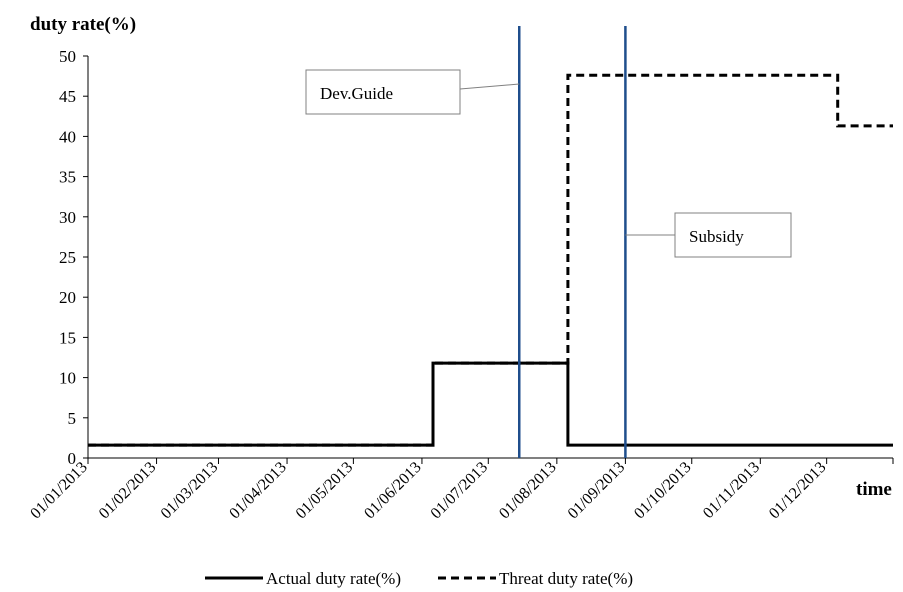 The width and height of the screenshot is (903, 592). What do you see at coordinates (67, 136) in the screenshot?
I see `y-tick-label: 40` at bounding box center [67, 136].